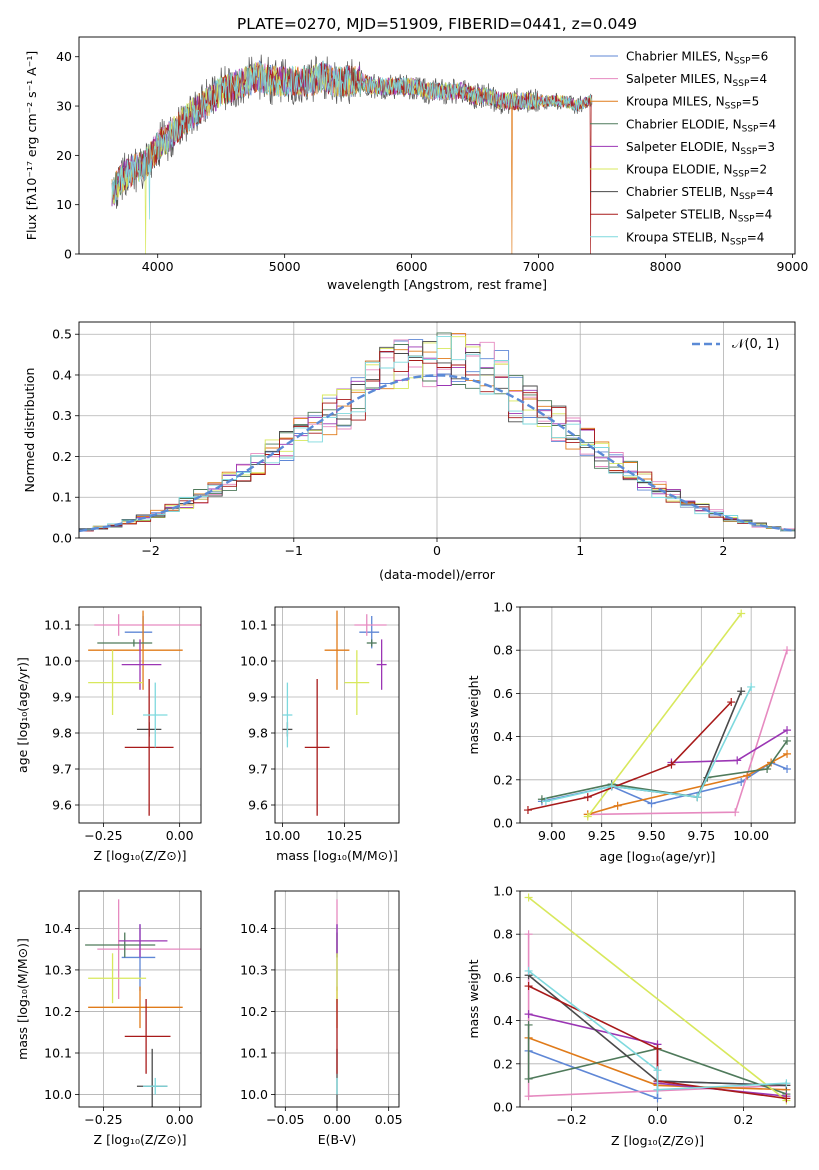 The height and width of the screenshot is (1170, 819). Describe the element at coordinates (437, 284) in the screenshot. I see `x-axis-label: wavelength [Angstrom, rest frame]` at that location.